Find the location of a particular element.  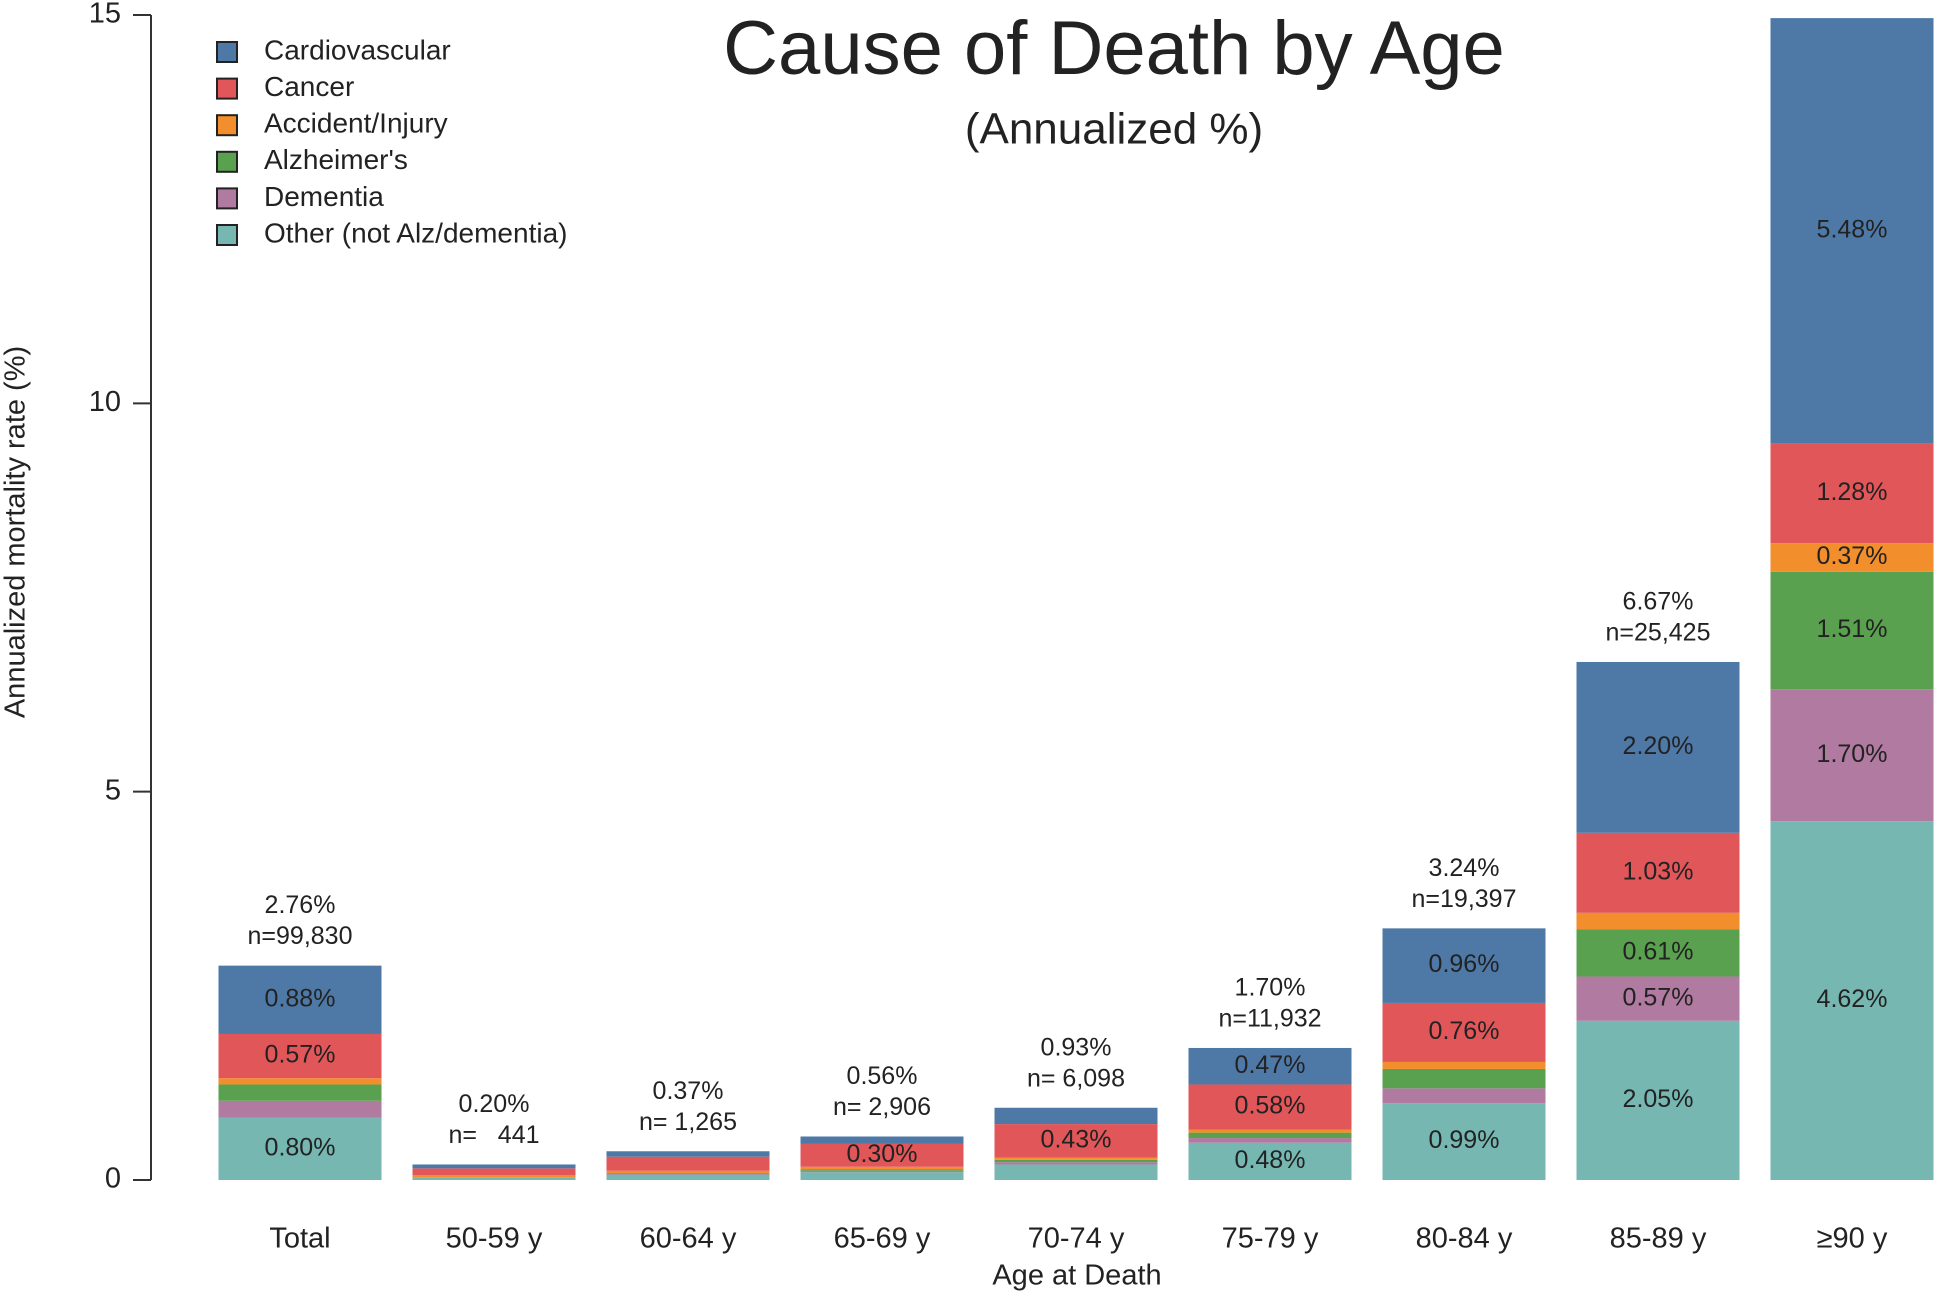

total-label: 3.24% is located at coordinates (1464, 868).